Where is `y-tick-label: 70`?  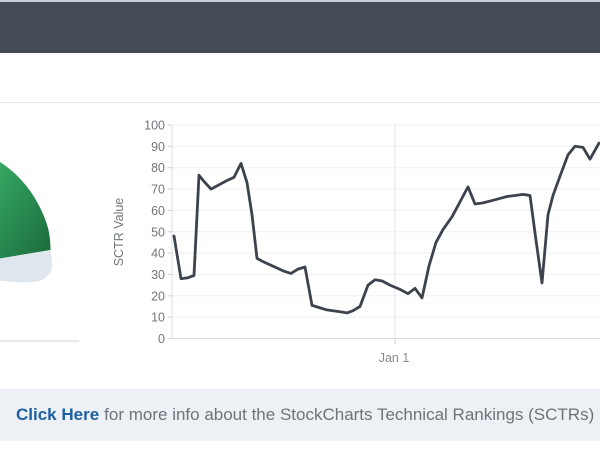 y-tick-label: 70 is located at coordinates (158, 190).